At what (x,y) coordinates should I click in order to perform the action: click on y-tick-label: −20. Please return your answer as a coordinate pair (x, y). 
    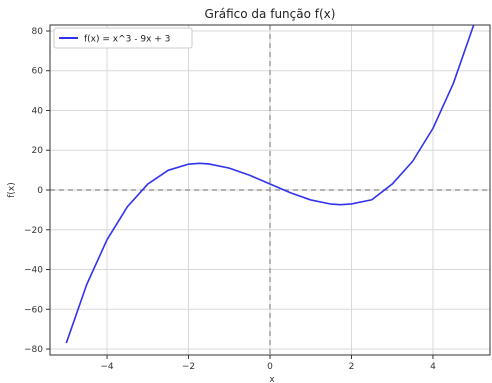
    Looking at the image, I should click on (33, 231).